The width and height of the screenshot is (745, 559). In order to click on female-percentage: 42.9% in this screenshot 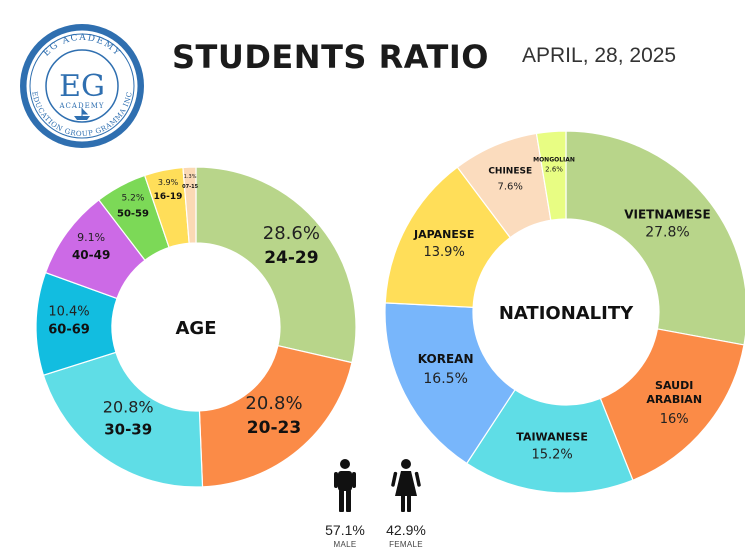, I will do `click(406, 530)`.